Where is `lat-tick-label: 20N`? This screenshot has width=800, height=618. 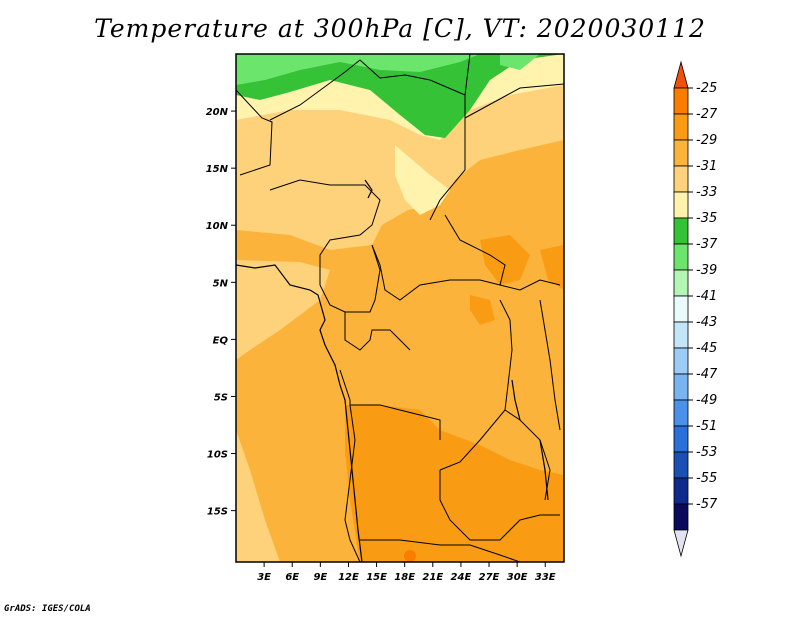
lat-tick-label: 20N is located at coordinates (217, 112).